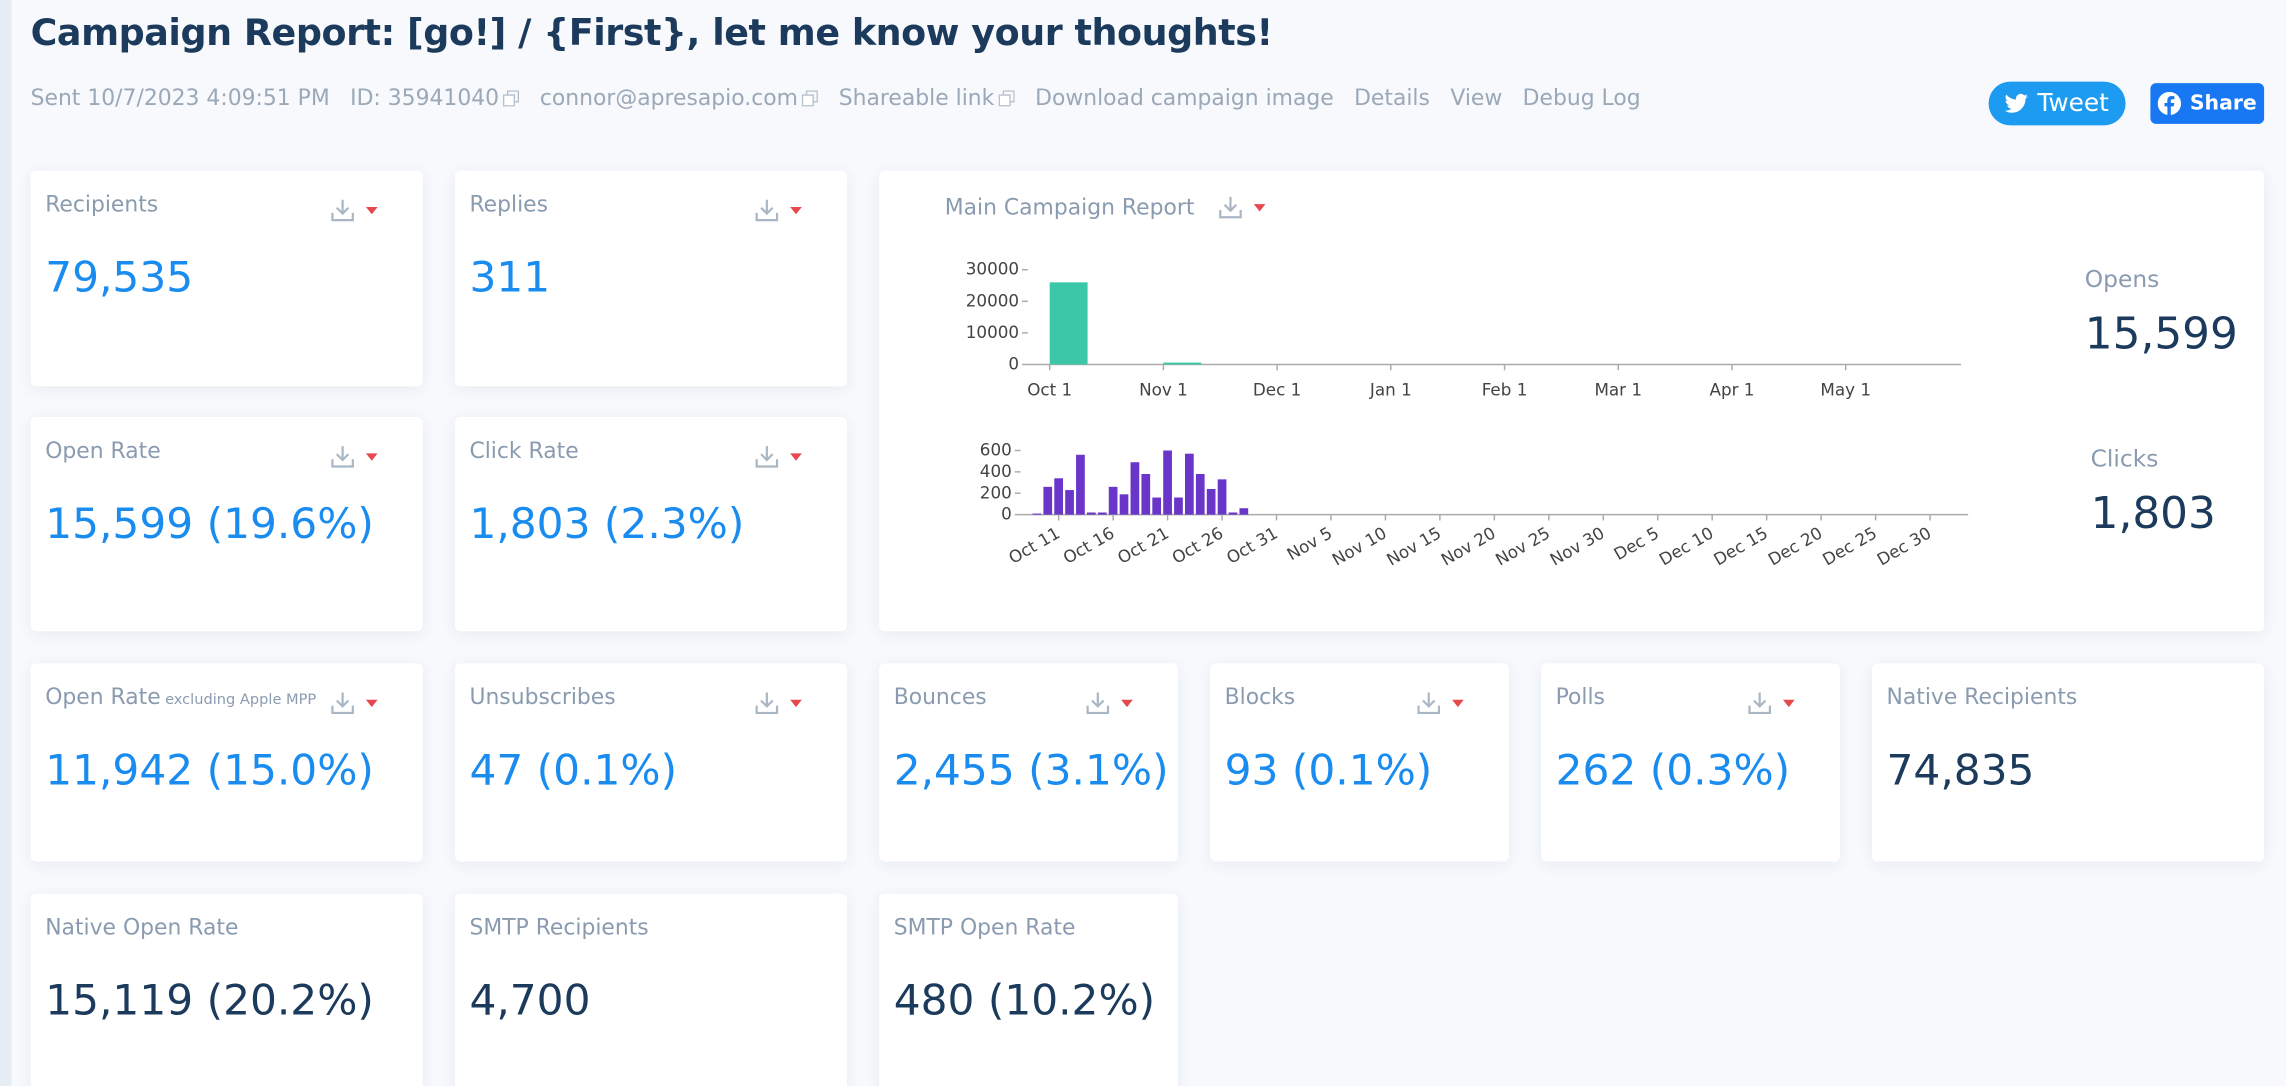 This screenshot has width=2286, height=1086. I want to click on twitter-icon, so click(2017, 103).